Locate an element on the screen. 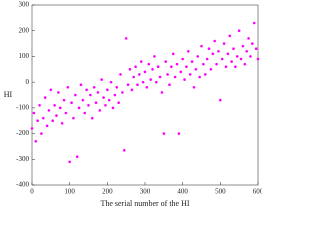  x-tick-label: 400 is located at coordinates (182, 192).